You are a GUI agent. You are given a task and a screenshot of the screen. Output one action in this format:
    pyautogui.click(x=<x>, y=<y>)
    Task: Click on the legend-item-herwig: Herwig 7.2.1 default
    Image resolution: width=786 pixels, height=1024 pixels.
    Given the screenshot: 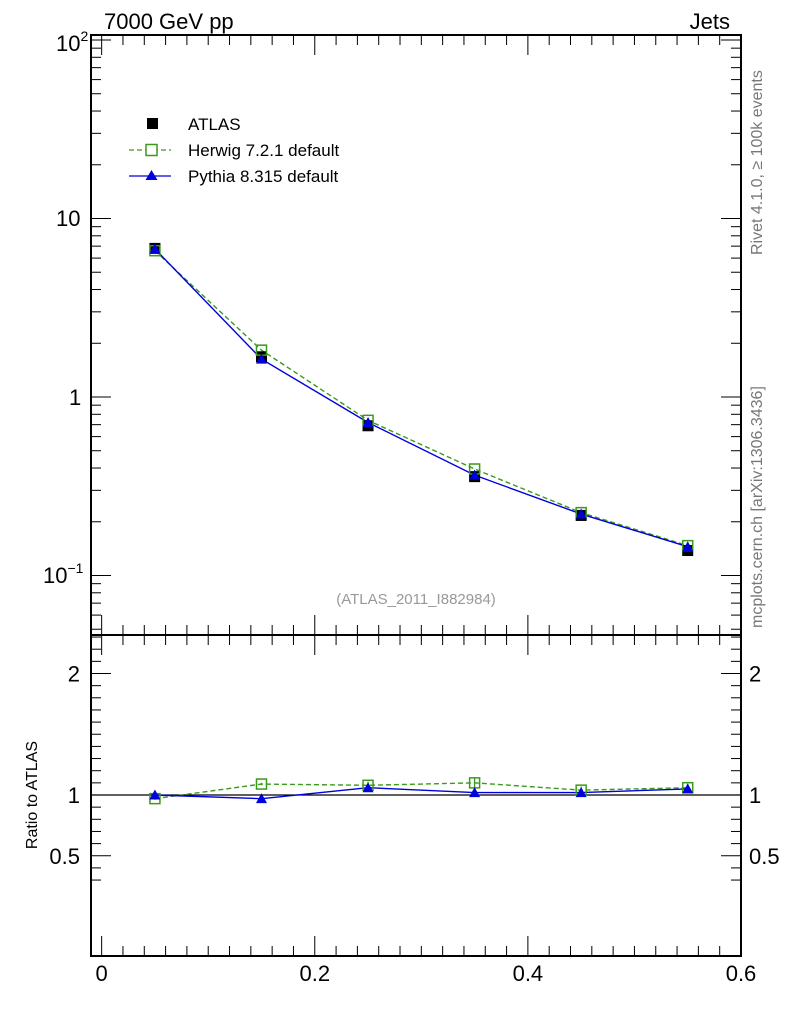 What is the action you would take?
    pyautogui.click(x=234, y=150)
    